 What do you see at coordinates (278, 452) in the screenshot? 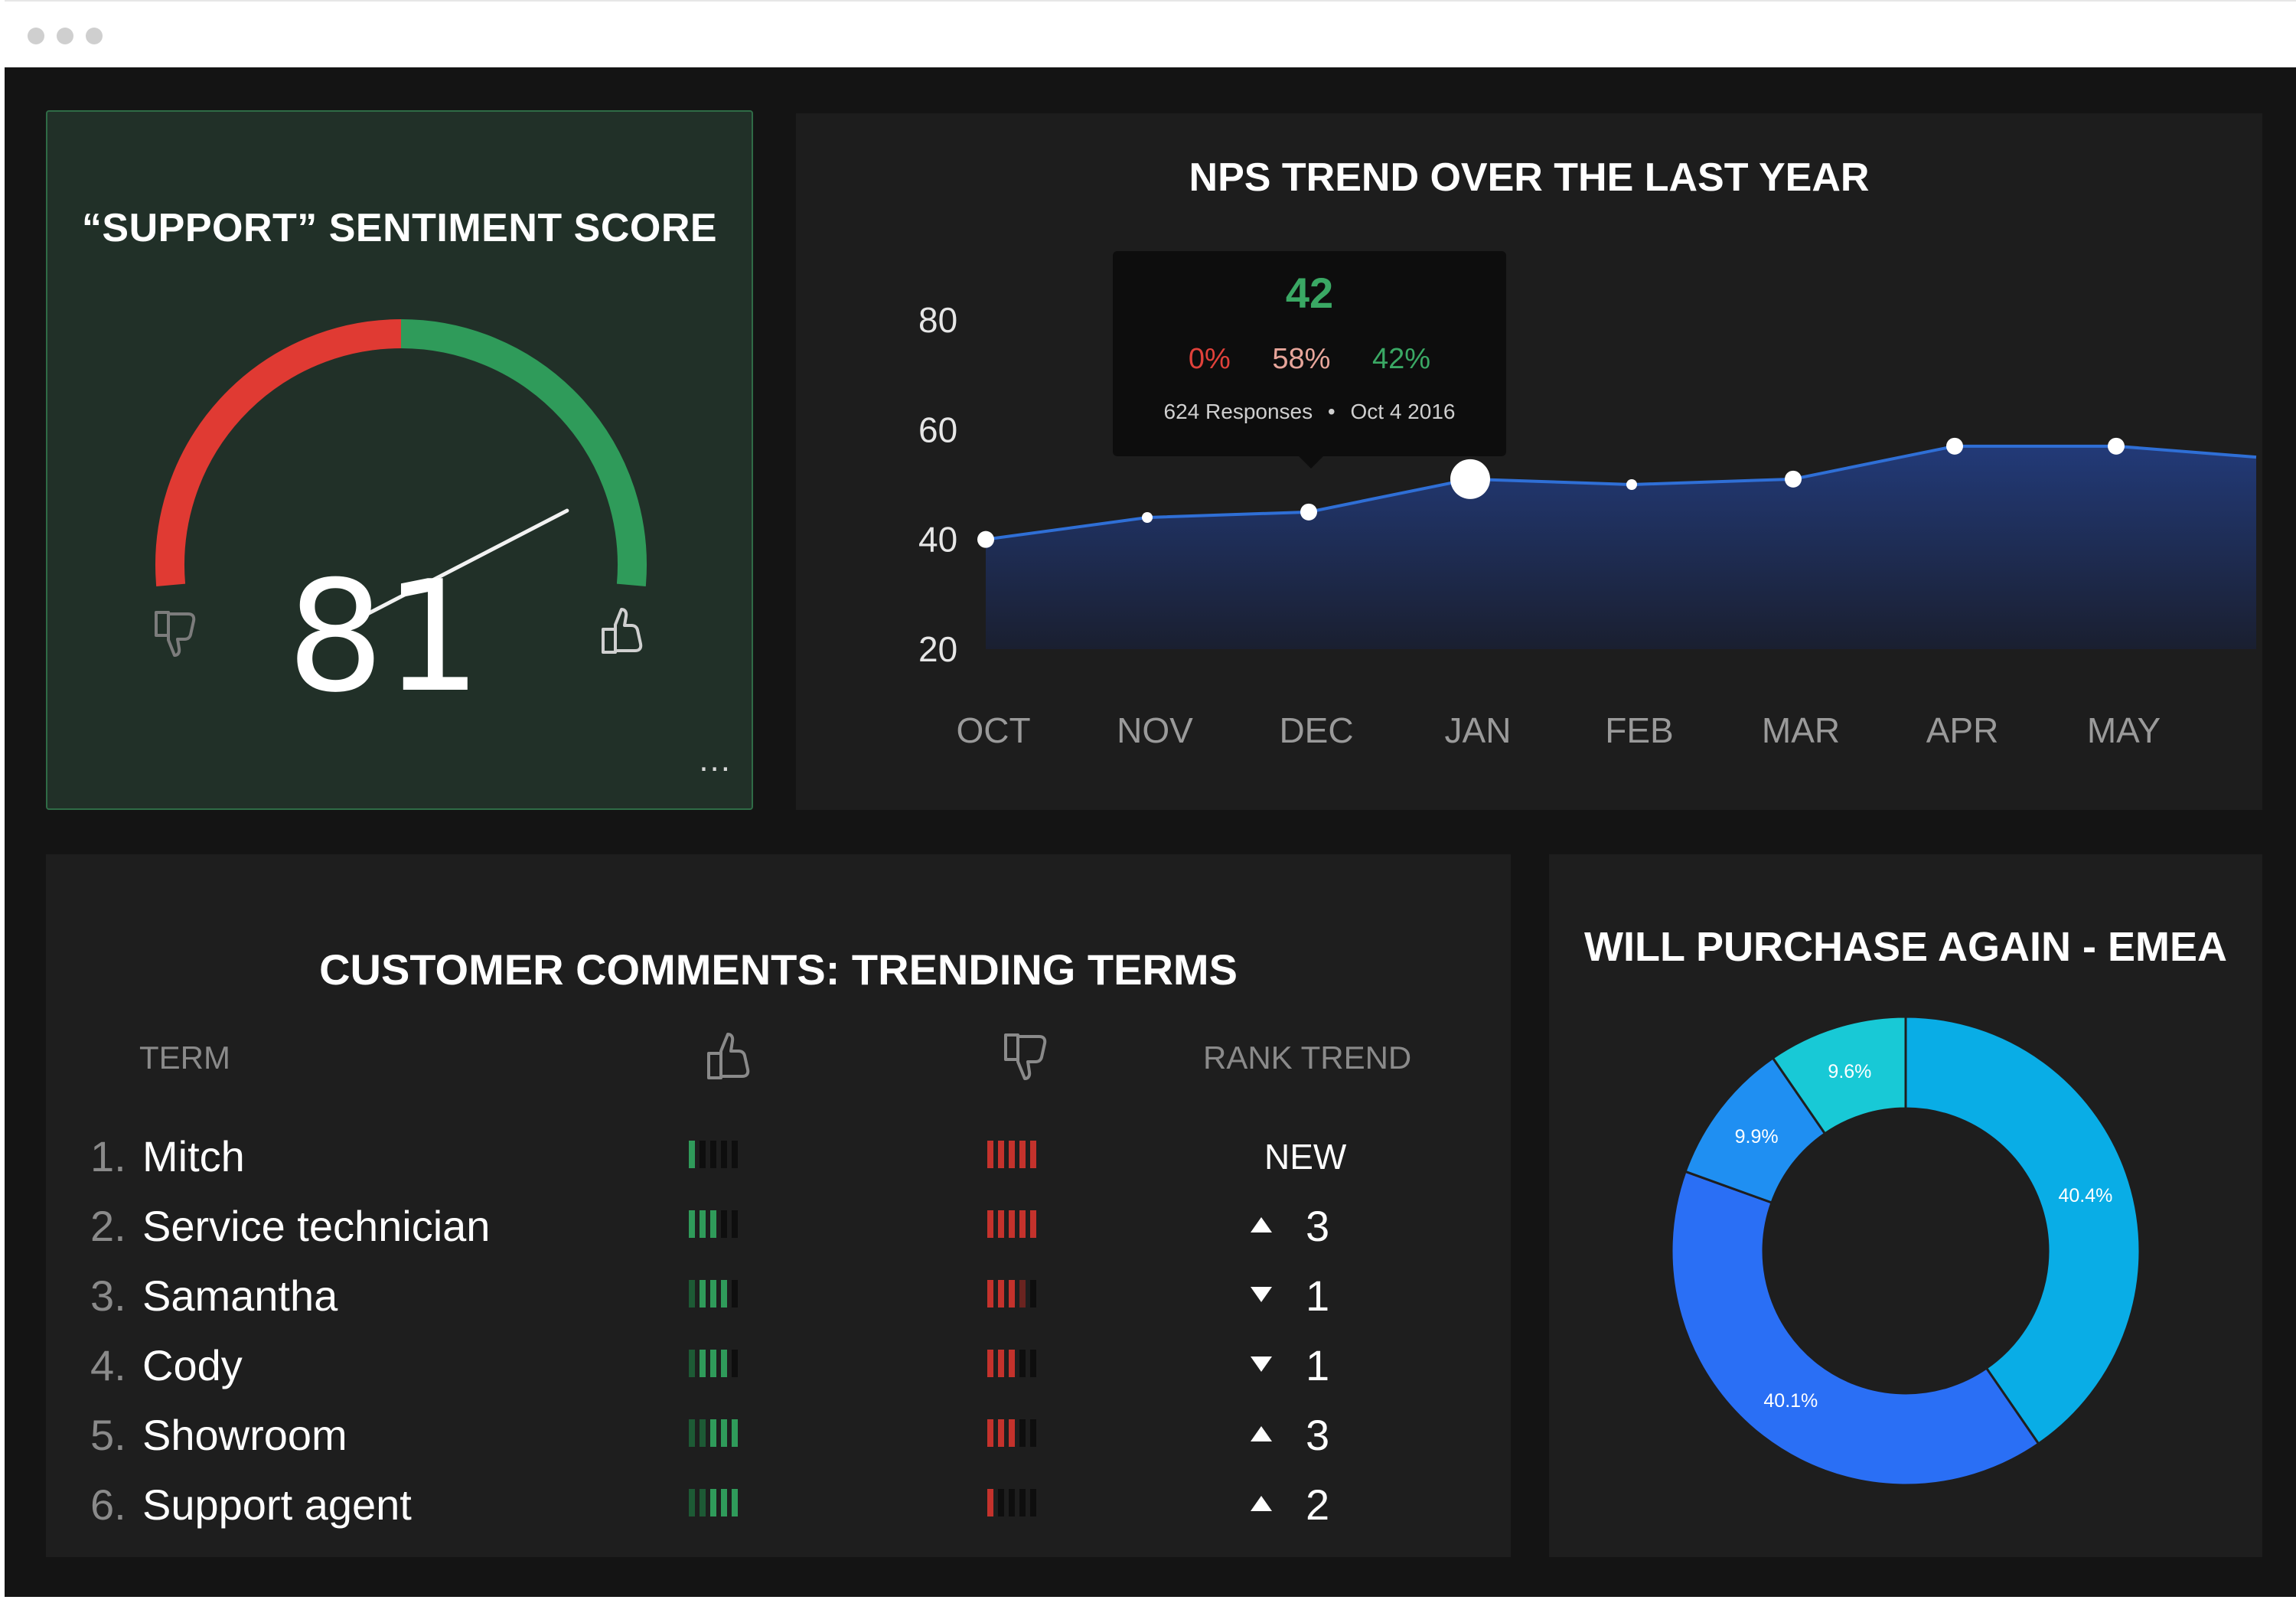
I see `gauge-negative-arc` at bounding box center [278, 452].